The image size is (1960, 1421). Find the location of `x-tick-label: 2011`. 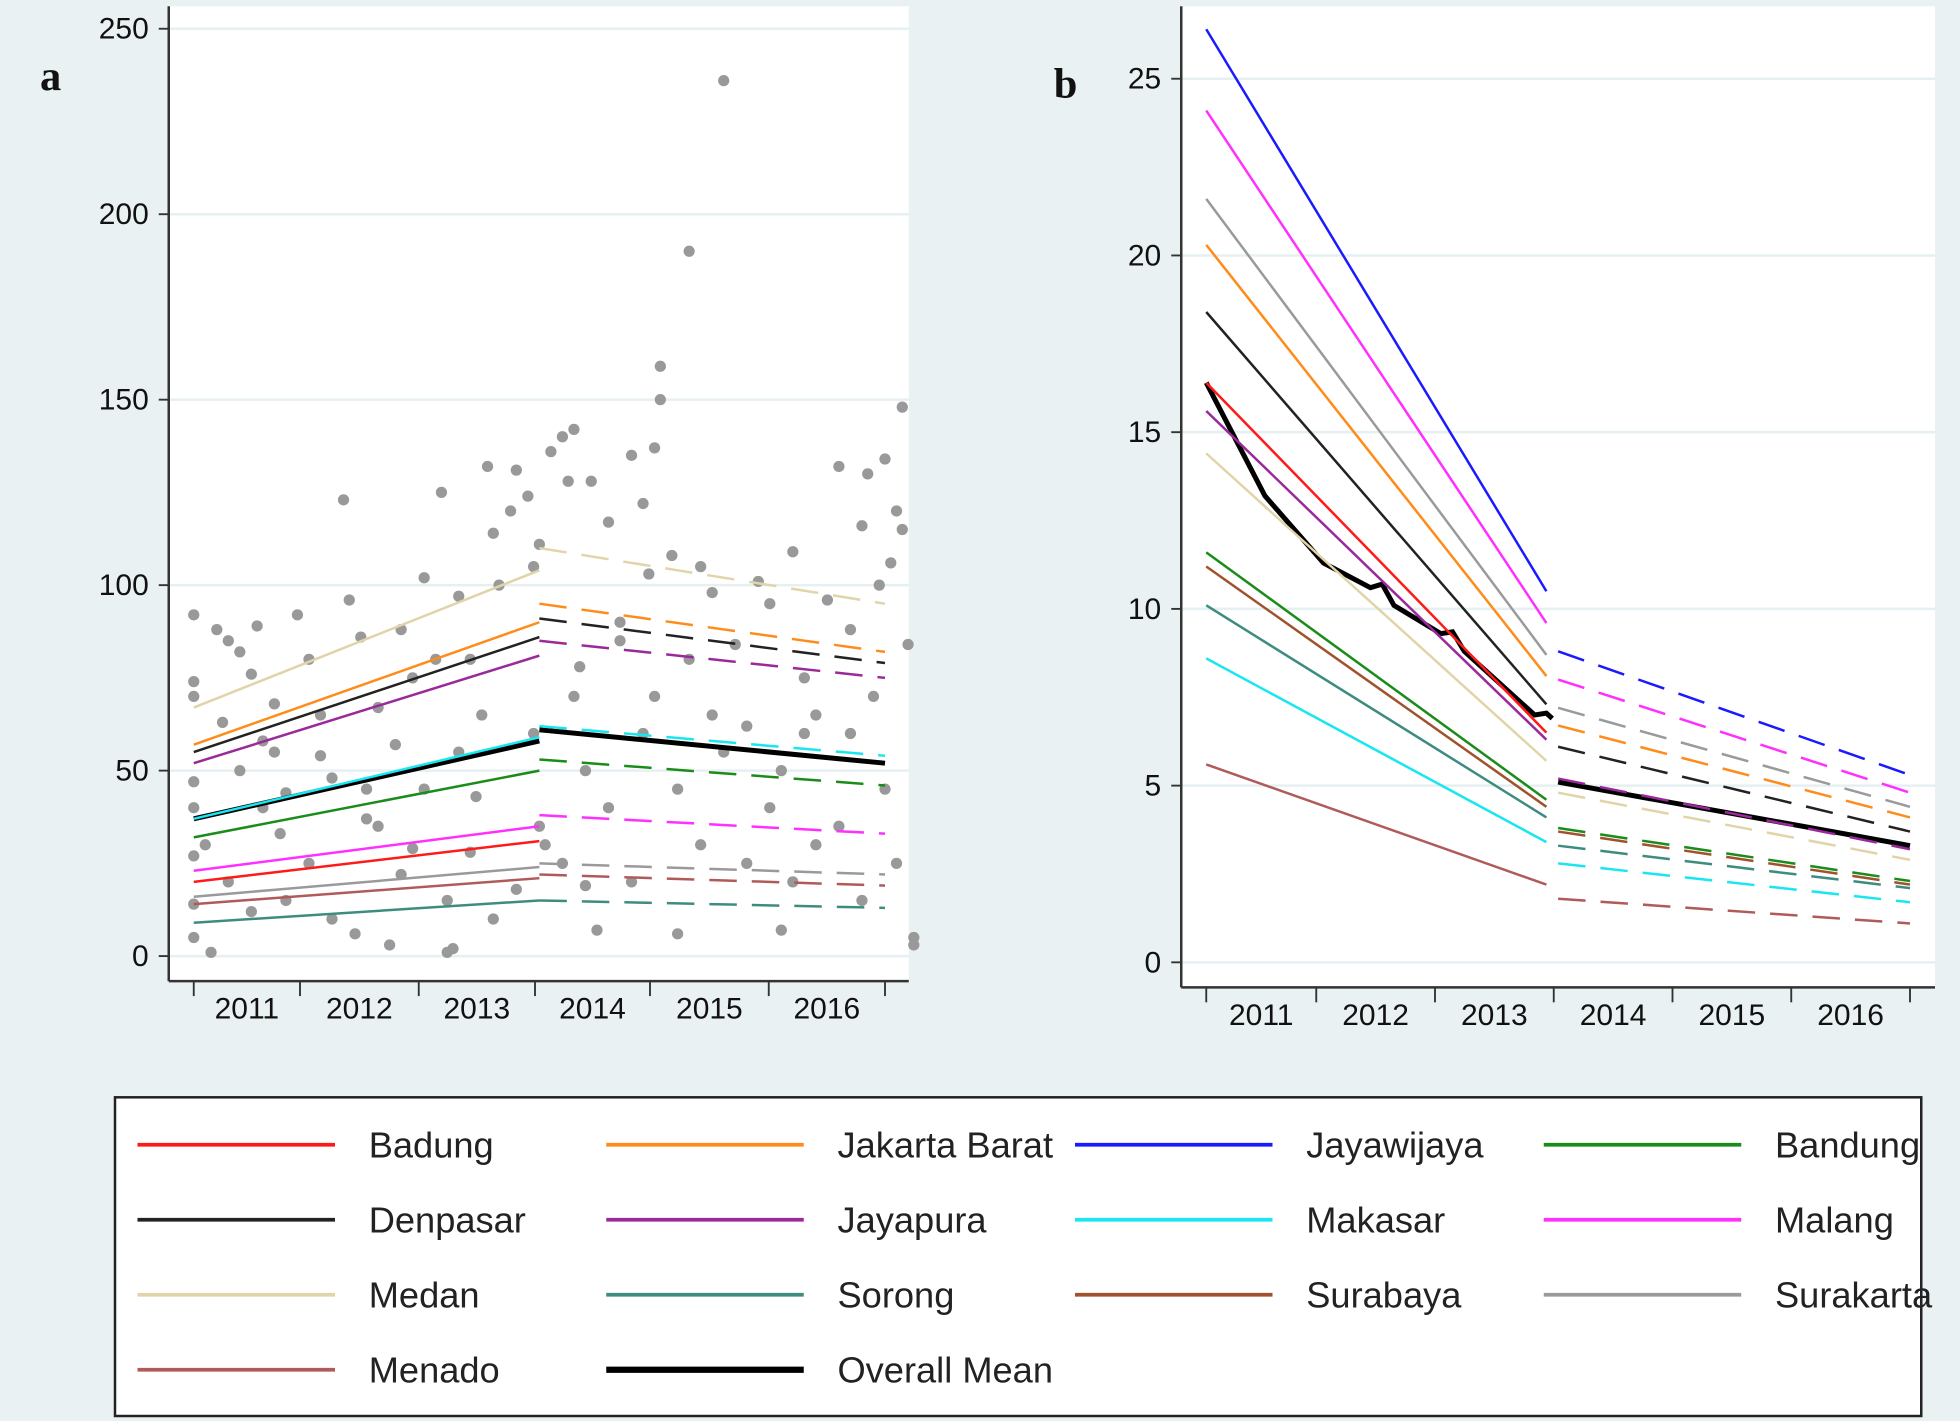

x-tick-label: 2011 is located at coordinates (1261, 1015).